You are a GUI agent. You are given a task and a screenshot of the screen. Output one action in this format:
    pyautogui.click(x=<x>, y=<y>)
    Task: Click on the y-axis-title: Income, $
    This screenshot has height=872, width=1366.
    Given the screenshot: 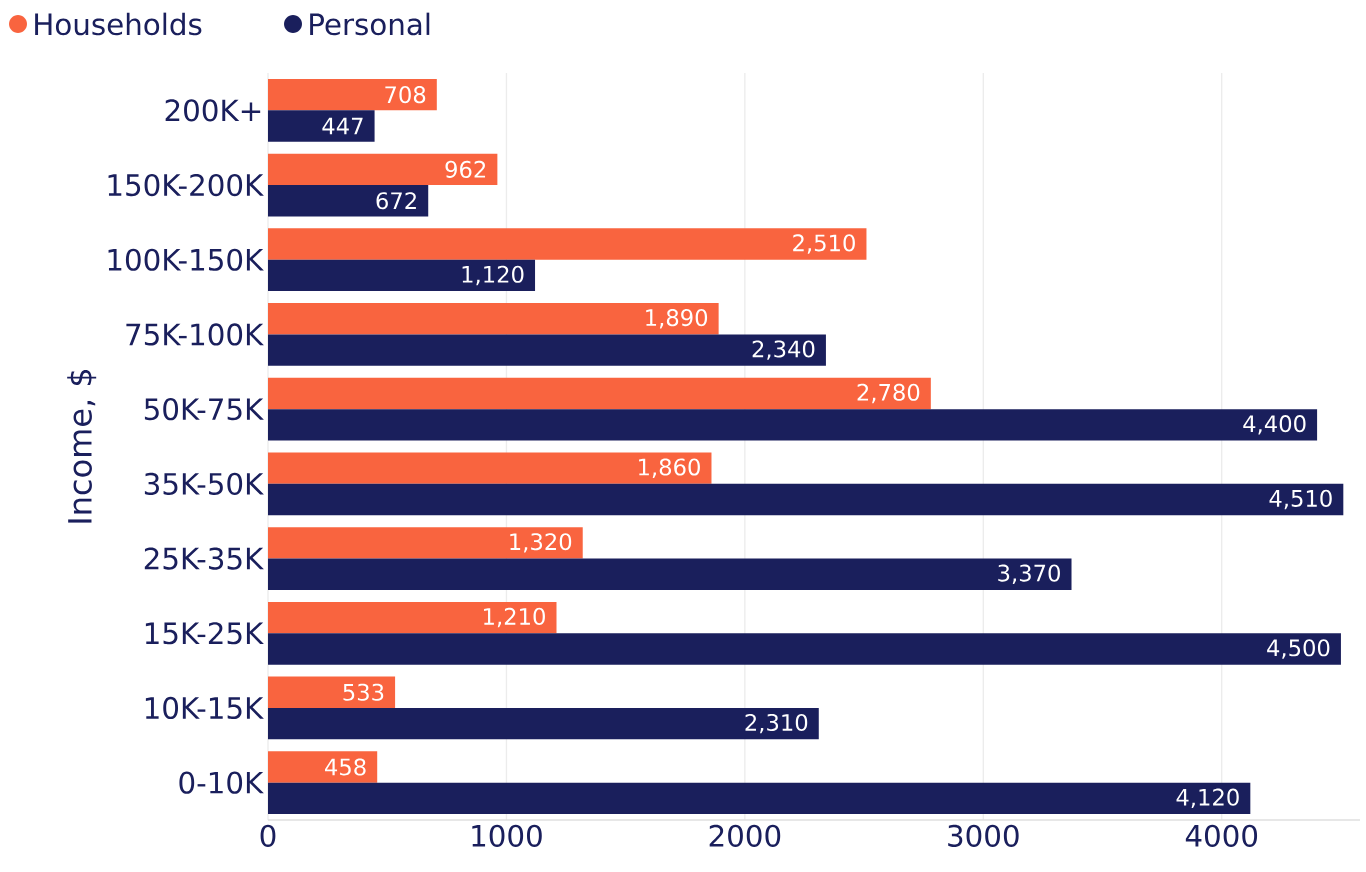 What is the action you would take?
    pyautogui.click(x=82, y=446)
    